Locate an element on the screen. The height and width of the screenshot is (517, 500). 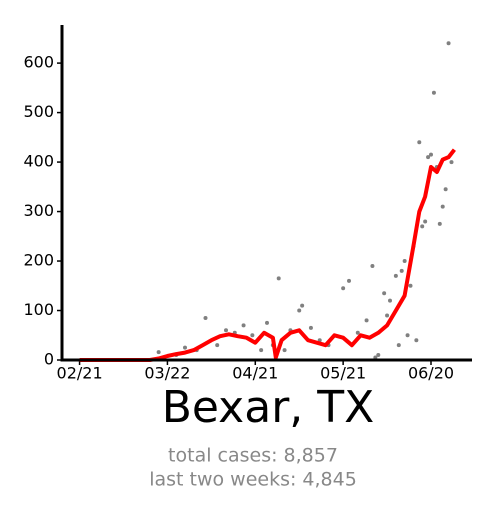
x-tick-label: 03/22 is located at coordinates (167, 373).